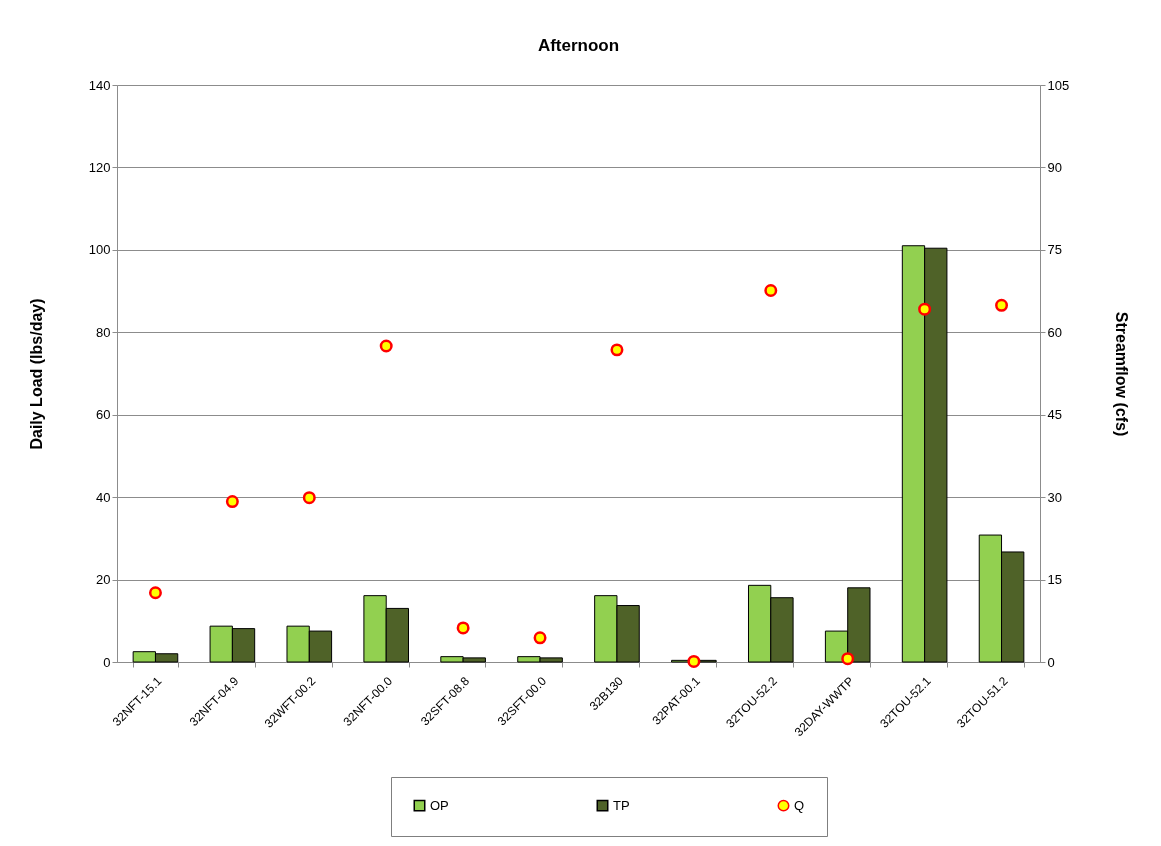 The image size is (1161, 846). Describe the element at coordinates (621, 805) in the screenshot. I see `legend-label: TP` at that location.